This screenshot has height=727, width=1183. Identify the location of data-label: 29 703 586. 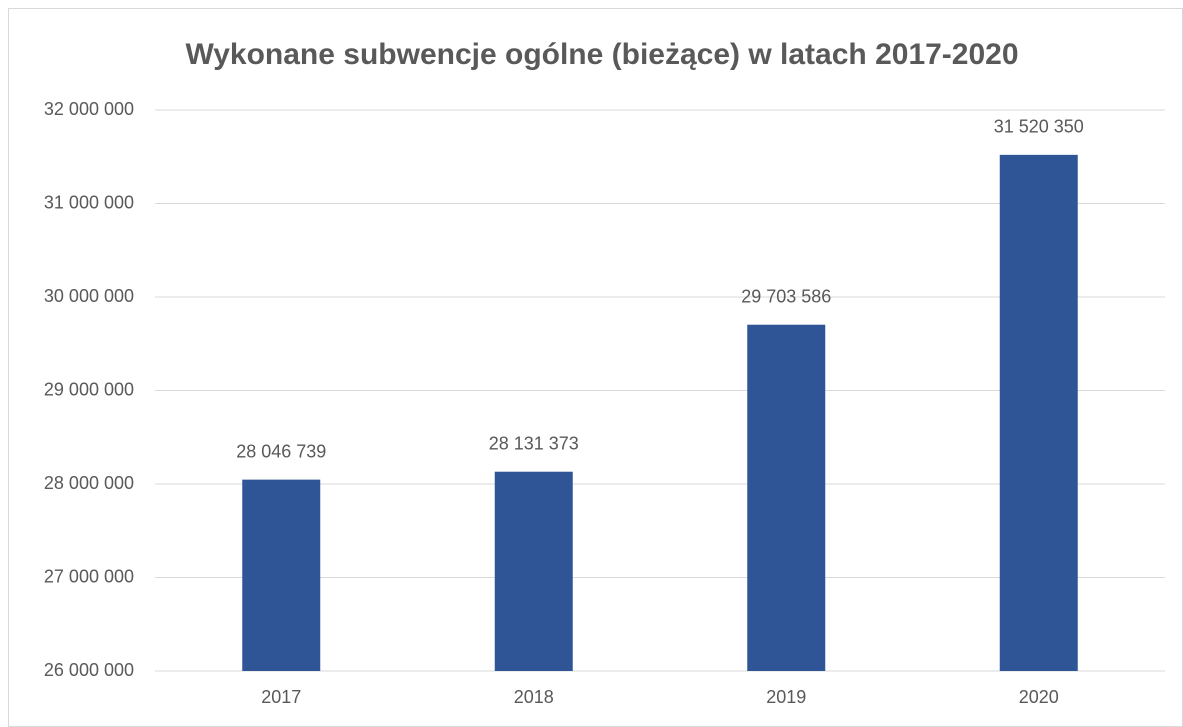
(786, 296).